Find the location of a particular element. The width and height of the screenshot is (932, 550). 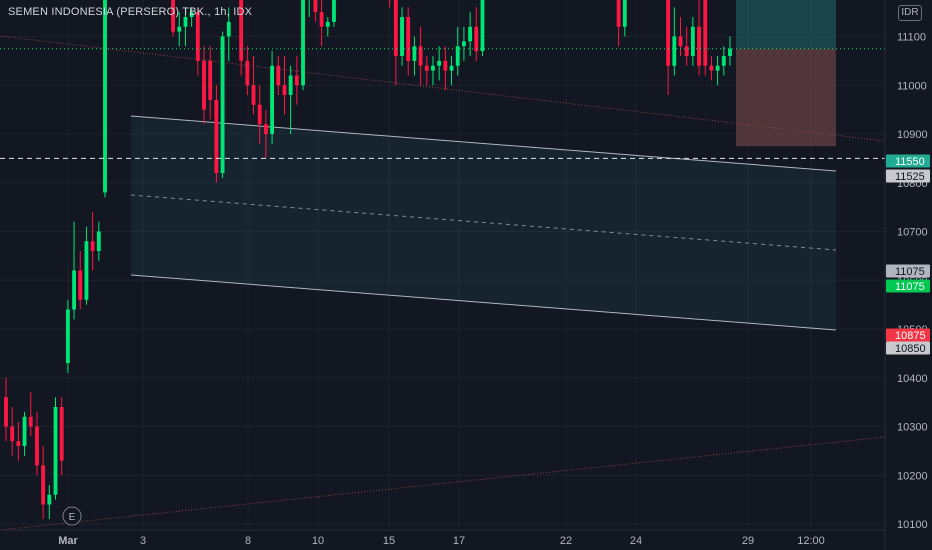

chart-title: SEMEN INDONESIA (PERSERO) TBK., 1h, IDX is located at coordinates (130, 12).